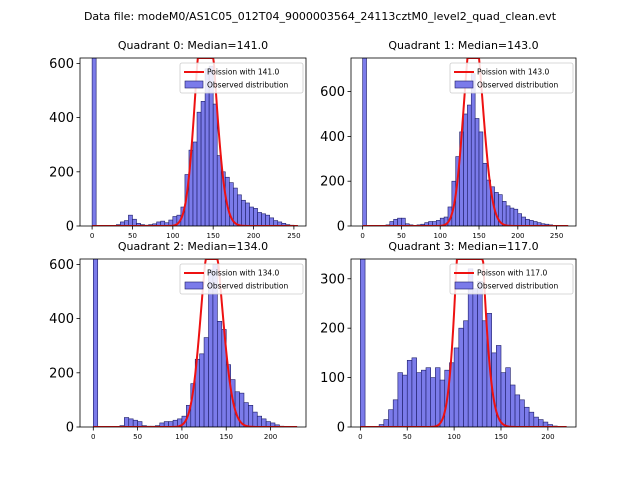 The width and height of the screenshot is (640, 480). I want to click on panel-title: Quadrant 0: Median=141.0, so click(193, 45).